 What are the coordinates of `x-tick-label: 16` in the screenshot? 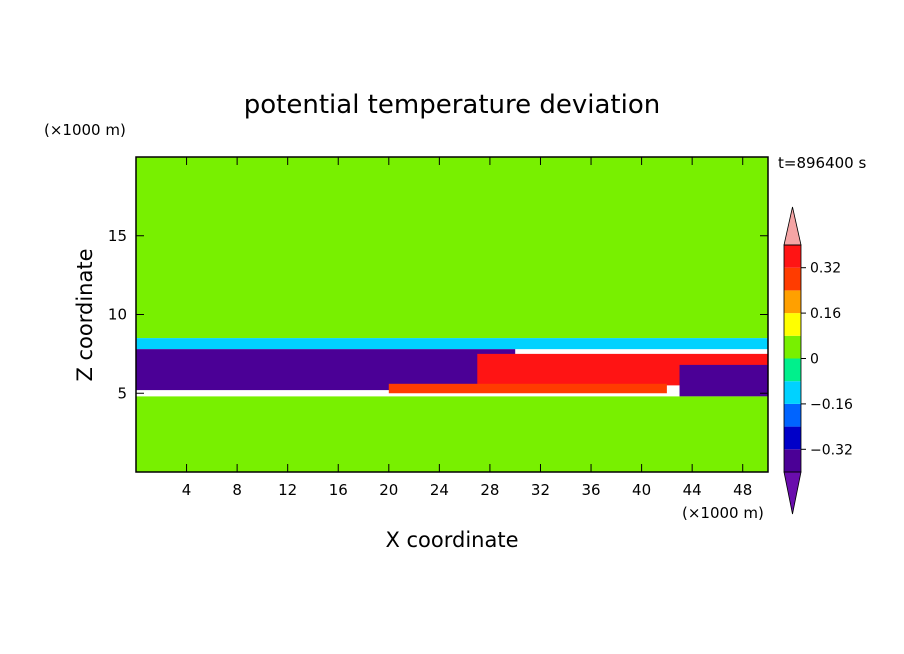 It's located at (338, 490).